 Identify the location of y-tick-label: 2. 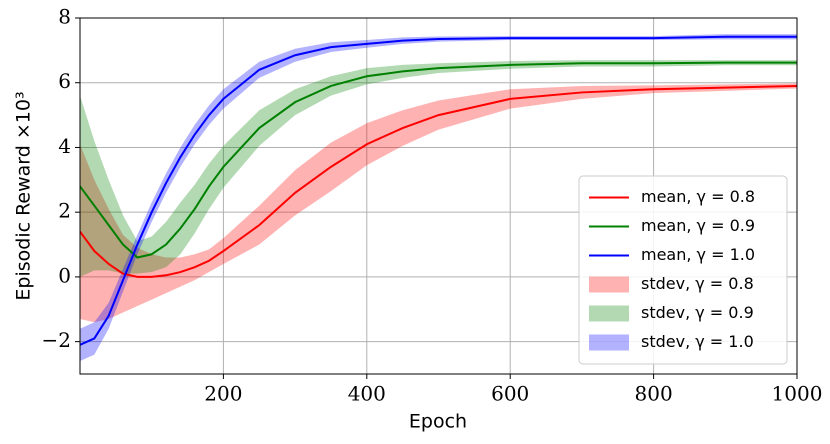
(64, 211).